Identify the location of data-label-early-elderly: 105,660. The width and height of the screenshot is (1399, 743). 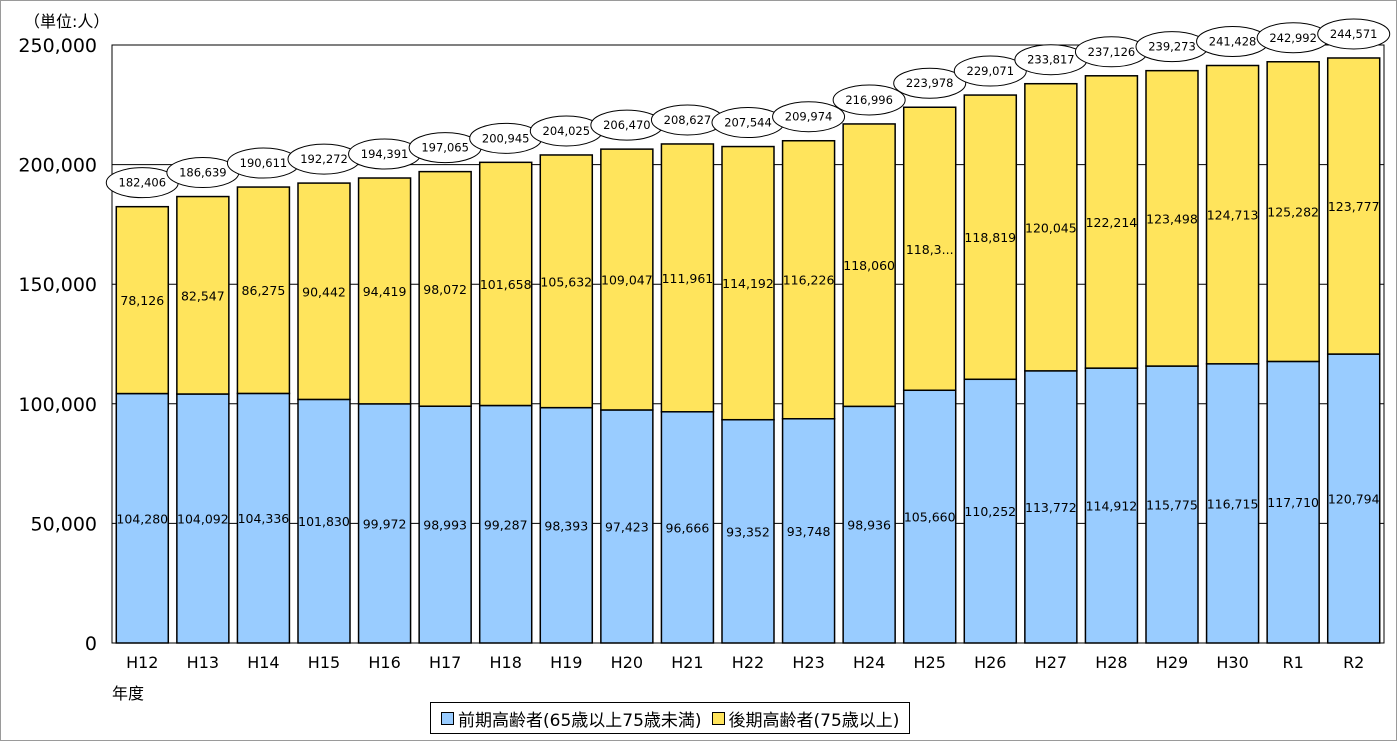
(930, 517).